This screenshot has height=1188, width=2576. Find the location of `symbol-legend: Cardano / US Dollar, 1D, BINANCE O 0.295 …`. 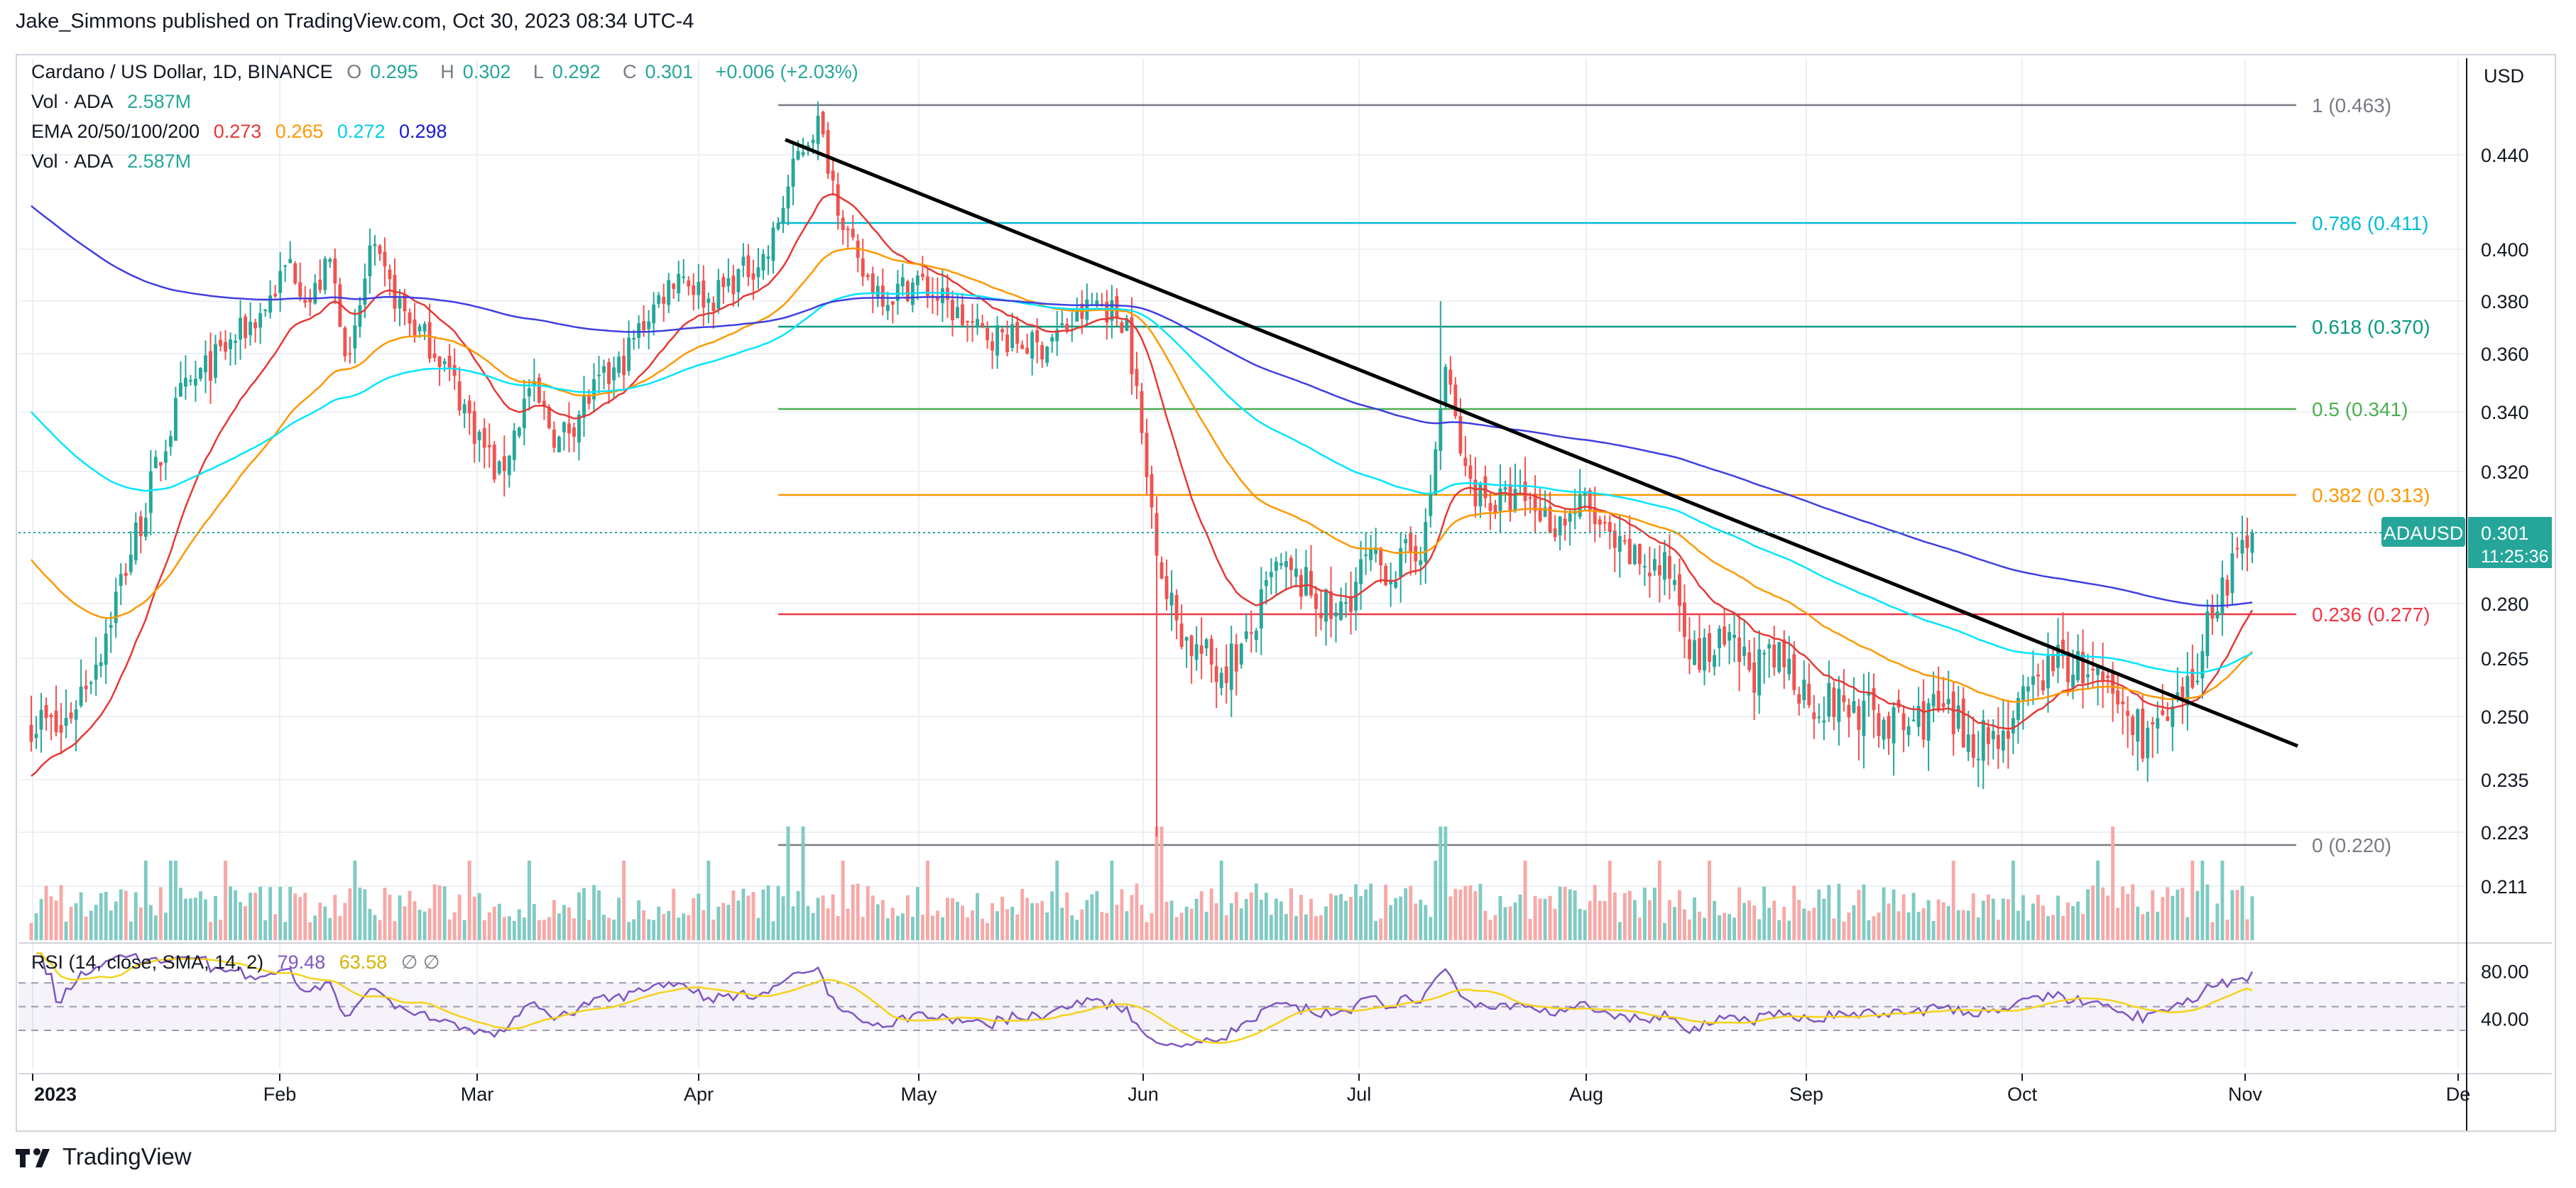

symbol-legend: Cardano / US Dollar, 1D, BINANCE O 0.295 … is located at coordinates (449, 72).